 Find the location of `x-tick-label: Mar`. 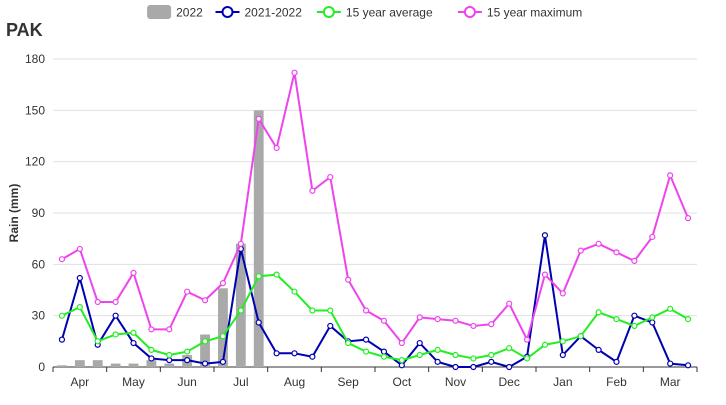

x-tick-label: Mar is located at coordinates (670, 382).